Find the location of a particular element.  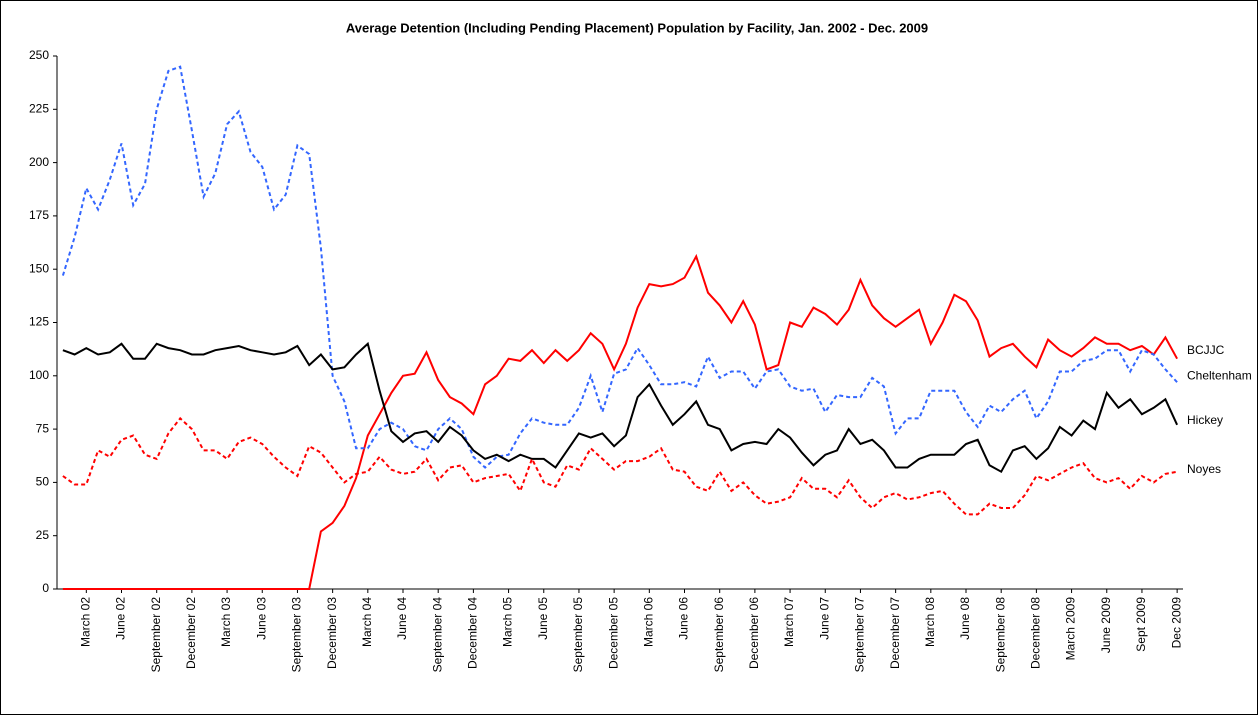

series-label: Noyes is located at coordinates (1204, 469).